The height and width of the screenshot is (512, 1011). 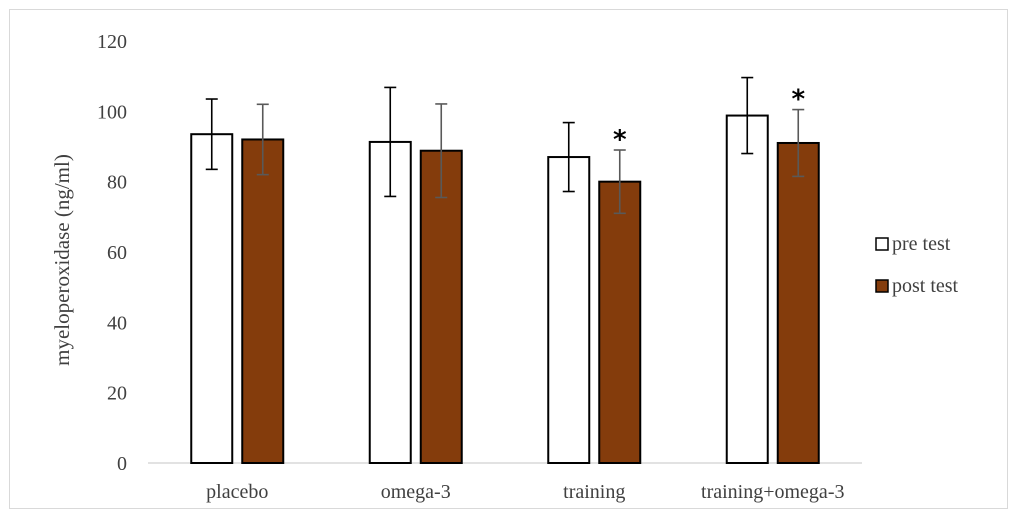 I want to click on y-tick-labels: 0 20 40 60 80 100 120, so click(x=112, y=253).